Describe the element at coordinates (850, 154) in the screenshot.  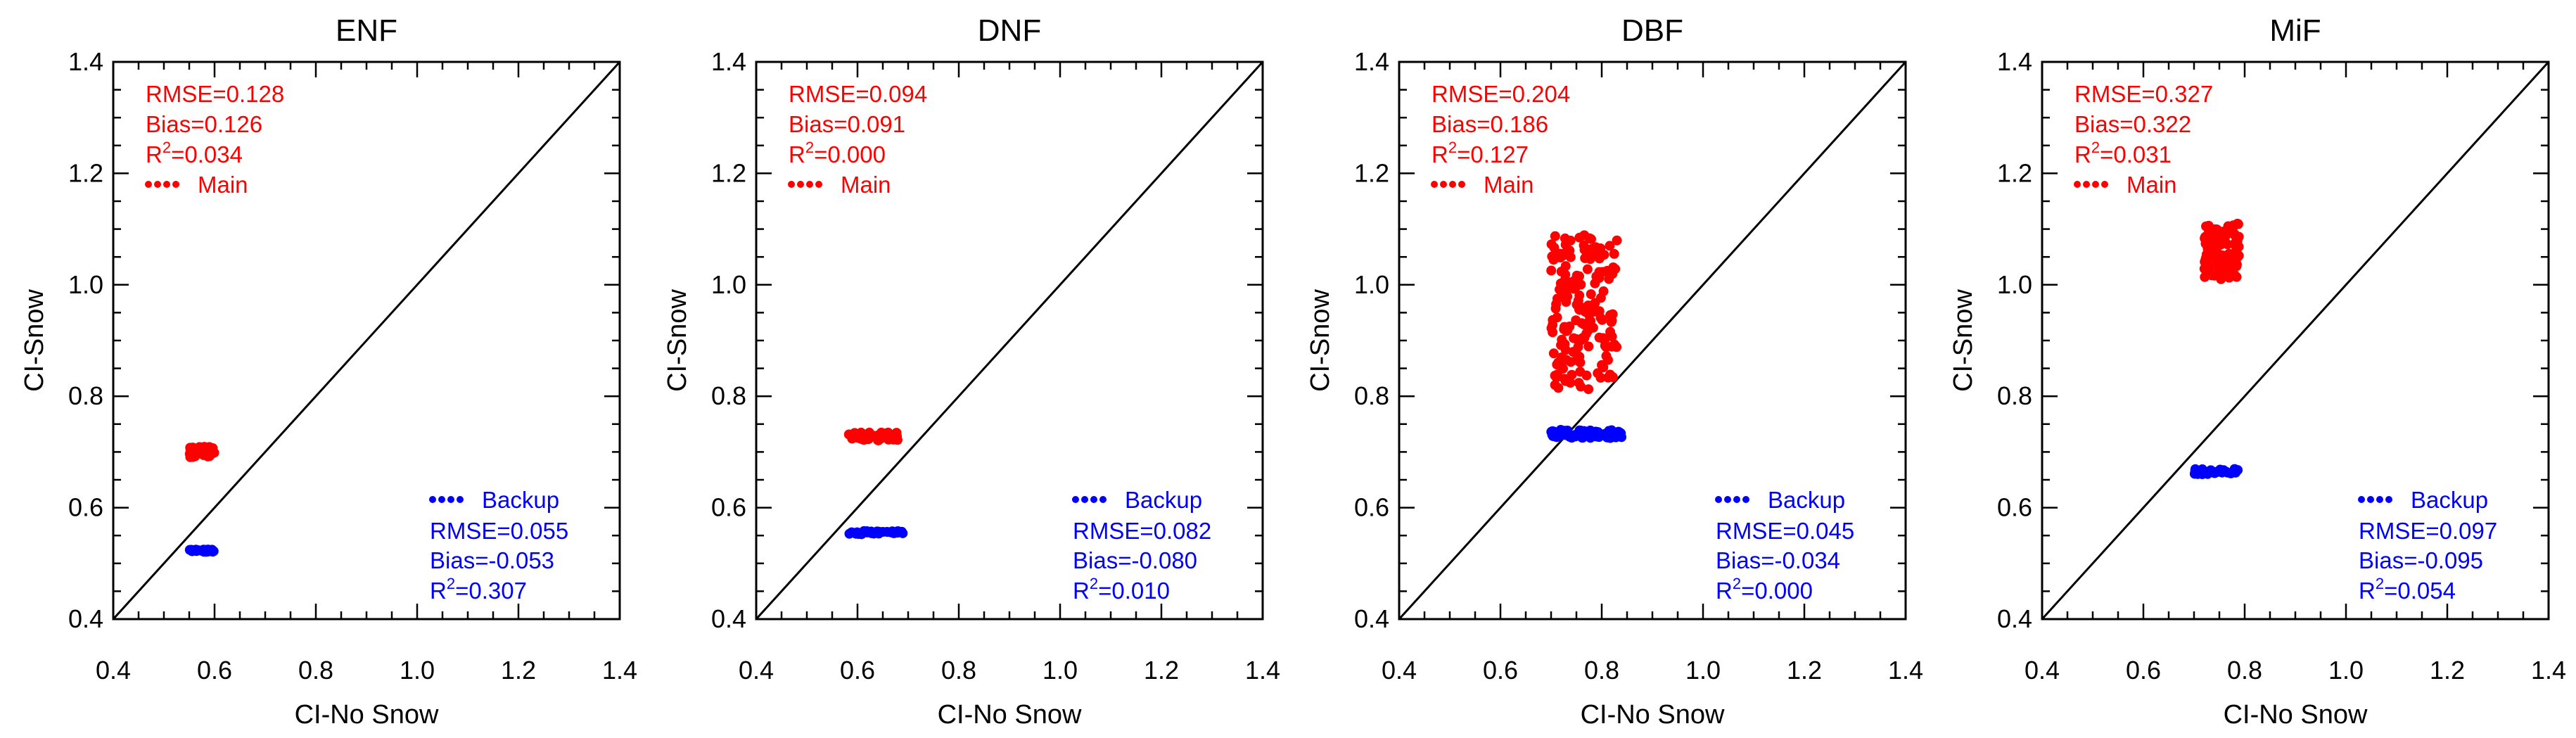
I see `r2-value: =0.000` at that location.